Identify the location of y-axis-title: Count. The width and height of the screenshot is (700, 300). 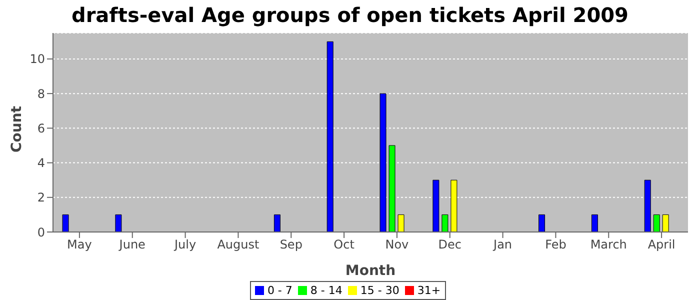
(16, 129).